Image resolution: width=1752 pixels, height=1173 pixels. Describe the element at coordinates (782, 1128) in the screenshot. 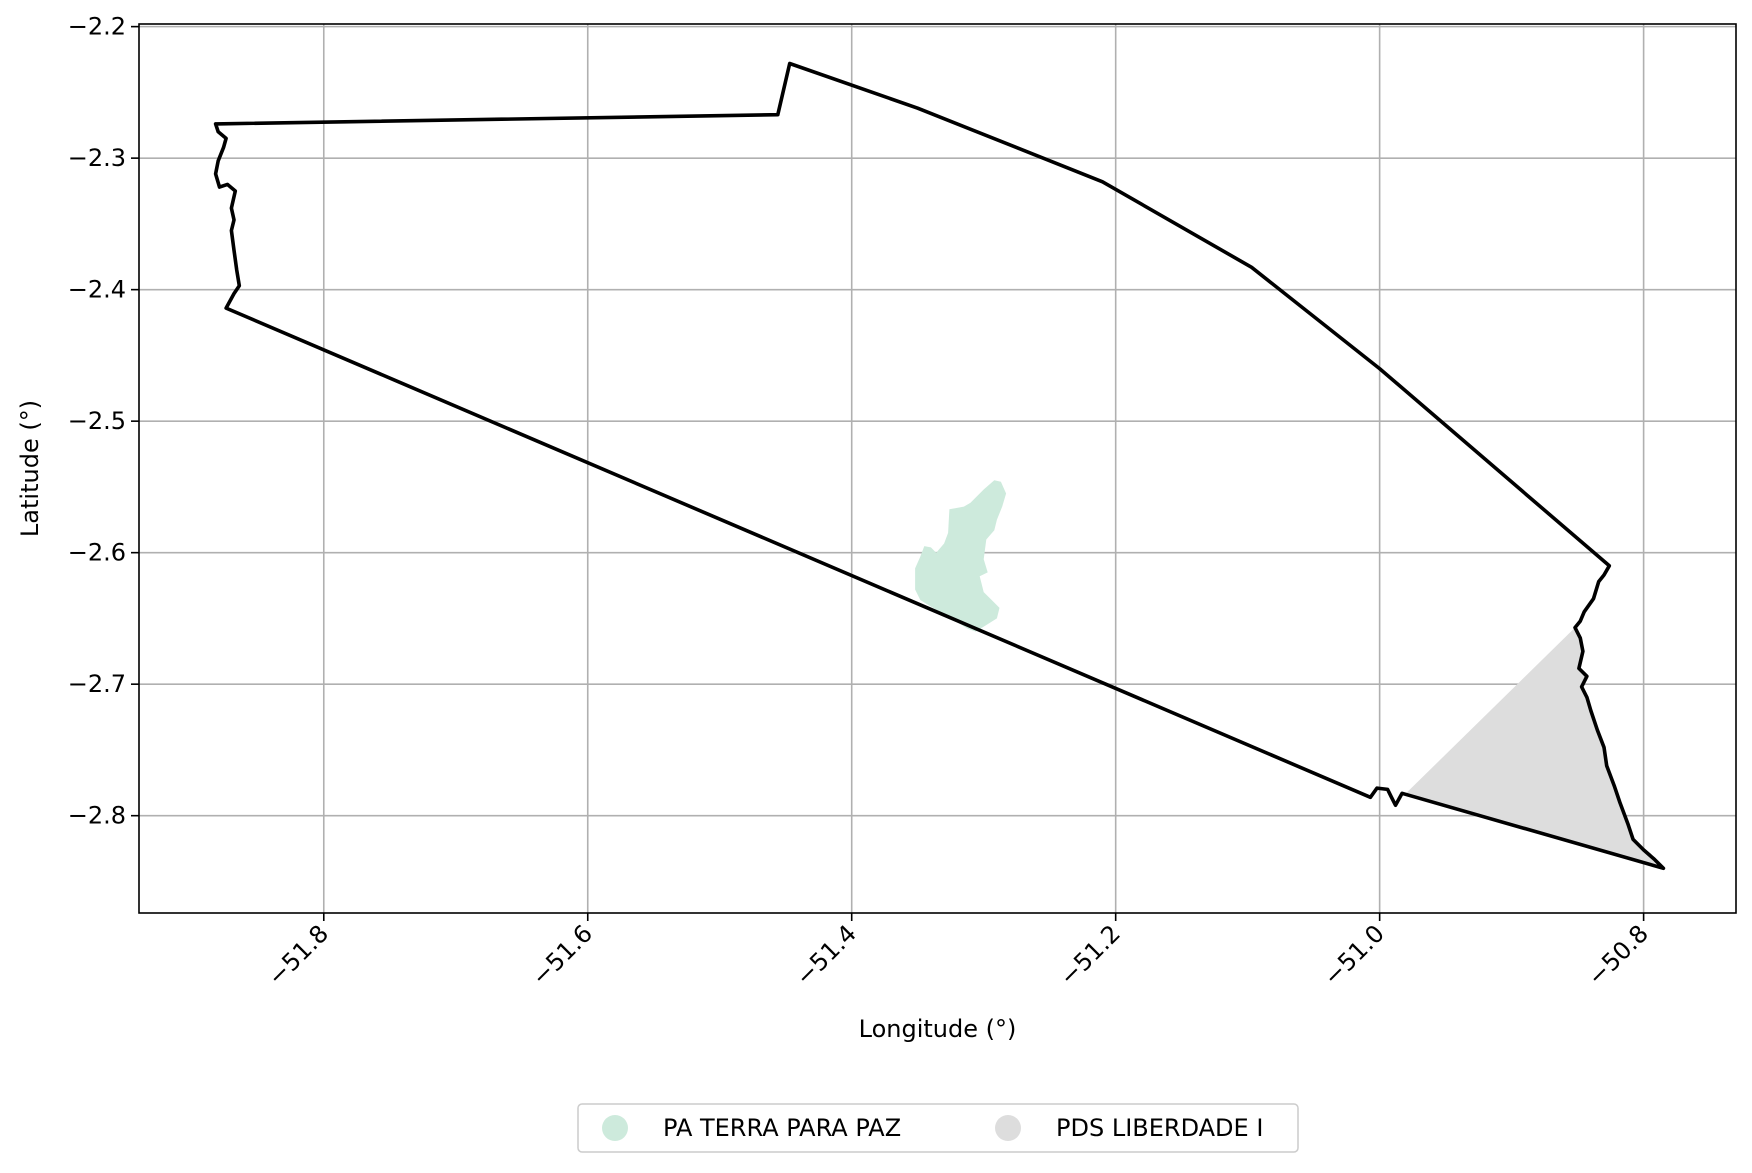

I see `legend-label-pa-terra-para-paz: PA TERRA PARA PAZ` at that location.